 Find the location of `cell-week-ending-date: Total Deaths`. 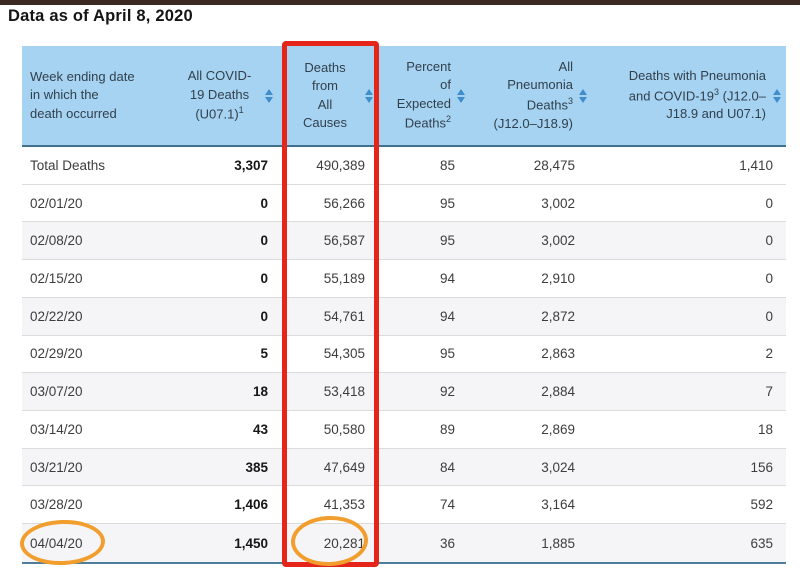

cell-week-ending-date: Total Deaths is located at coordinates (68, 165).